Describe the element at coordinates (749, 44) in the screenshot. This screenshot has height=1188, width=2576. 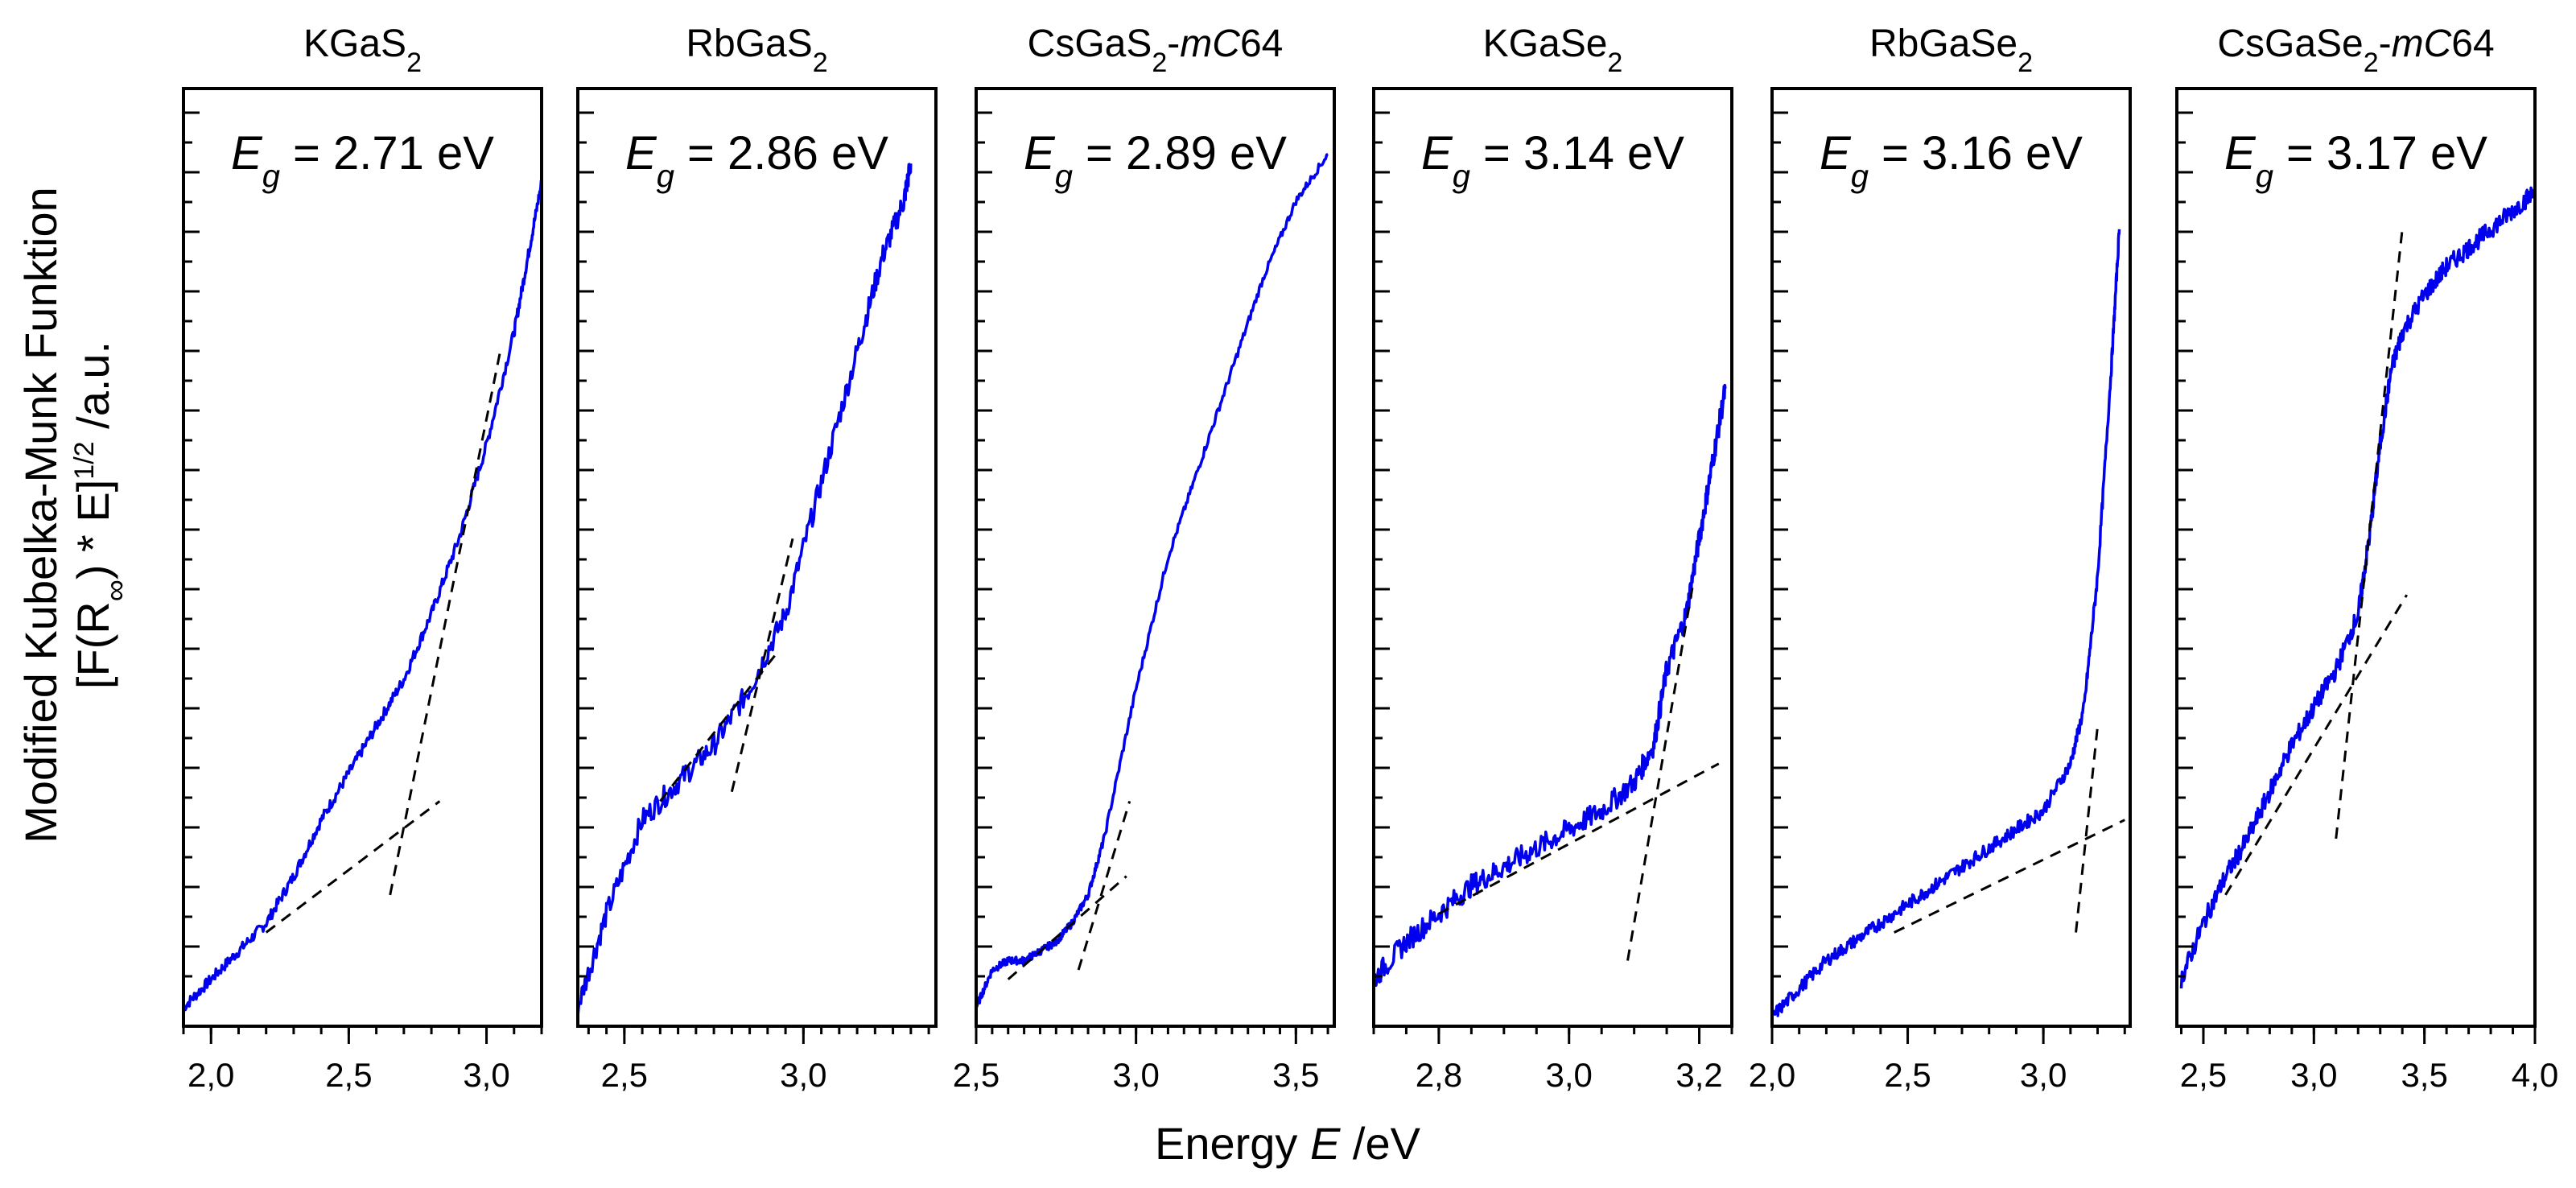
I see `panel-title-part: RbGaS` at that location.